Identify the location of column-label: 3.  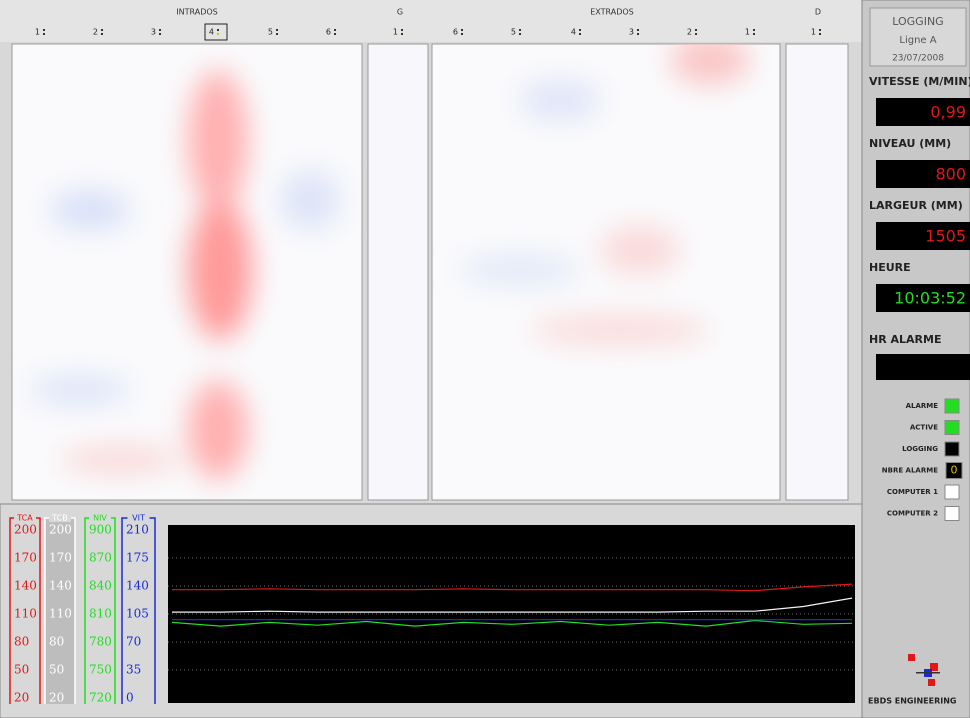
(631, 32).